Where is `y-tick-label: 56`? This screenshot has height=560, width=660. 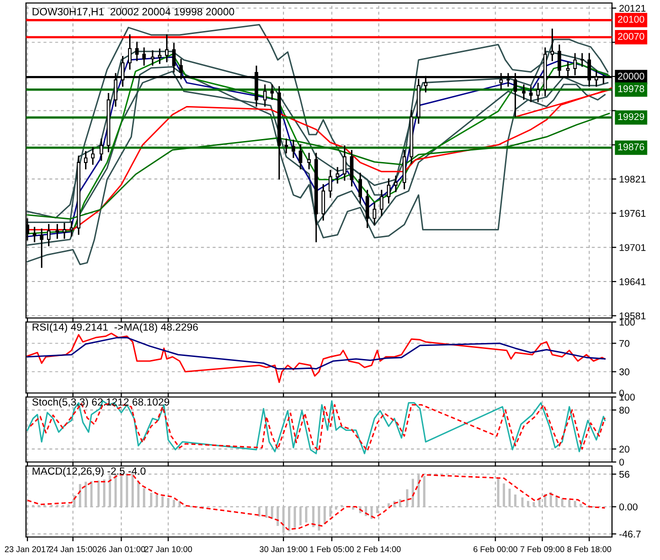
y-tick-label: 56 is located at coordinates (624, 474).